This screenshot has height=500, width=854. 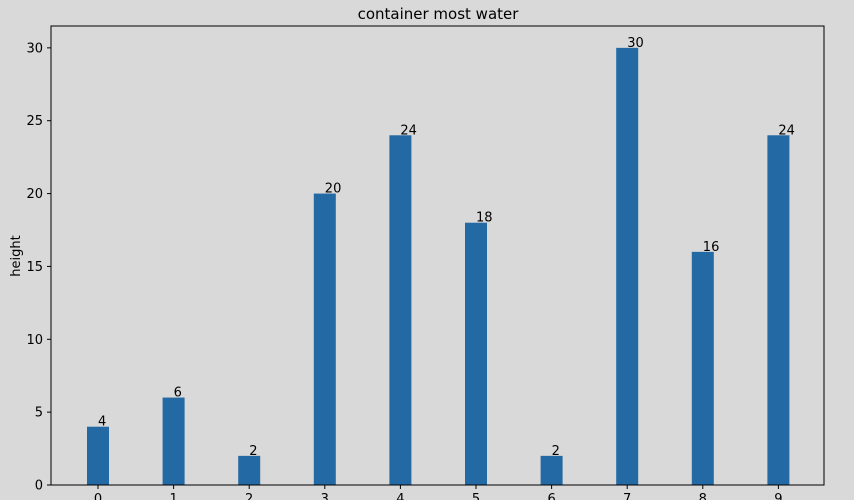 What do you see at coordinates (98, 496) in the screenshot?
I see `x-tick-label-0: 0` at bounding box center [98, 496].